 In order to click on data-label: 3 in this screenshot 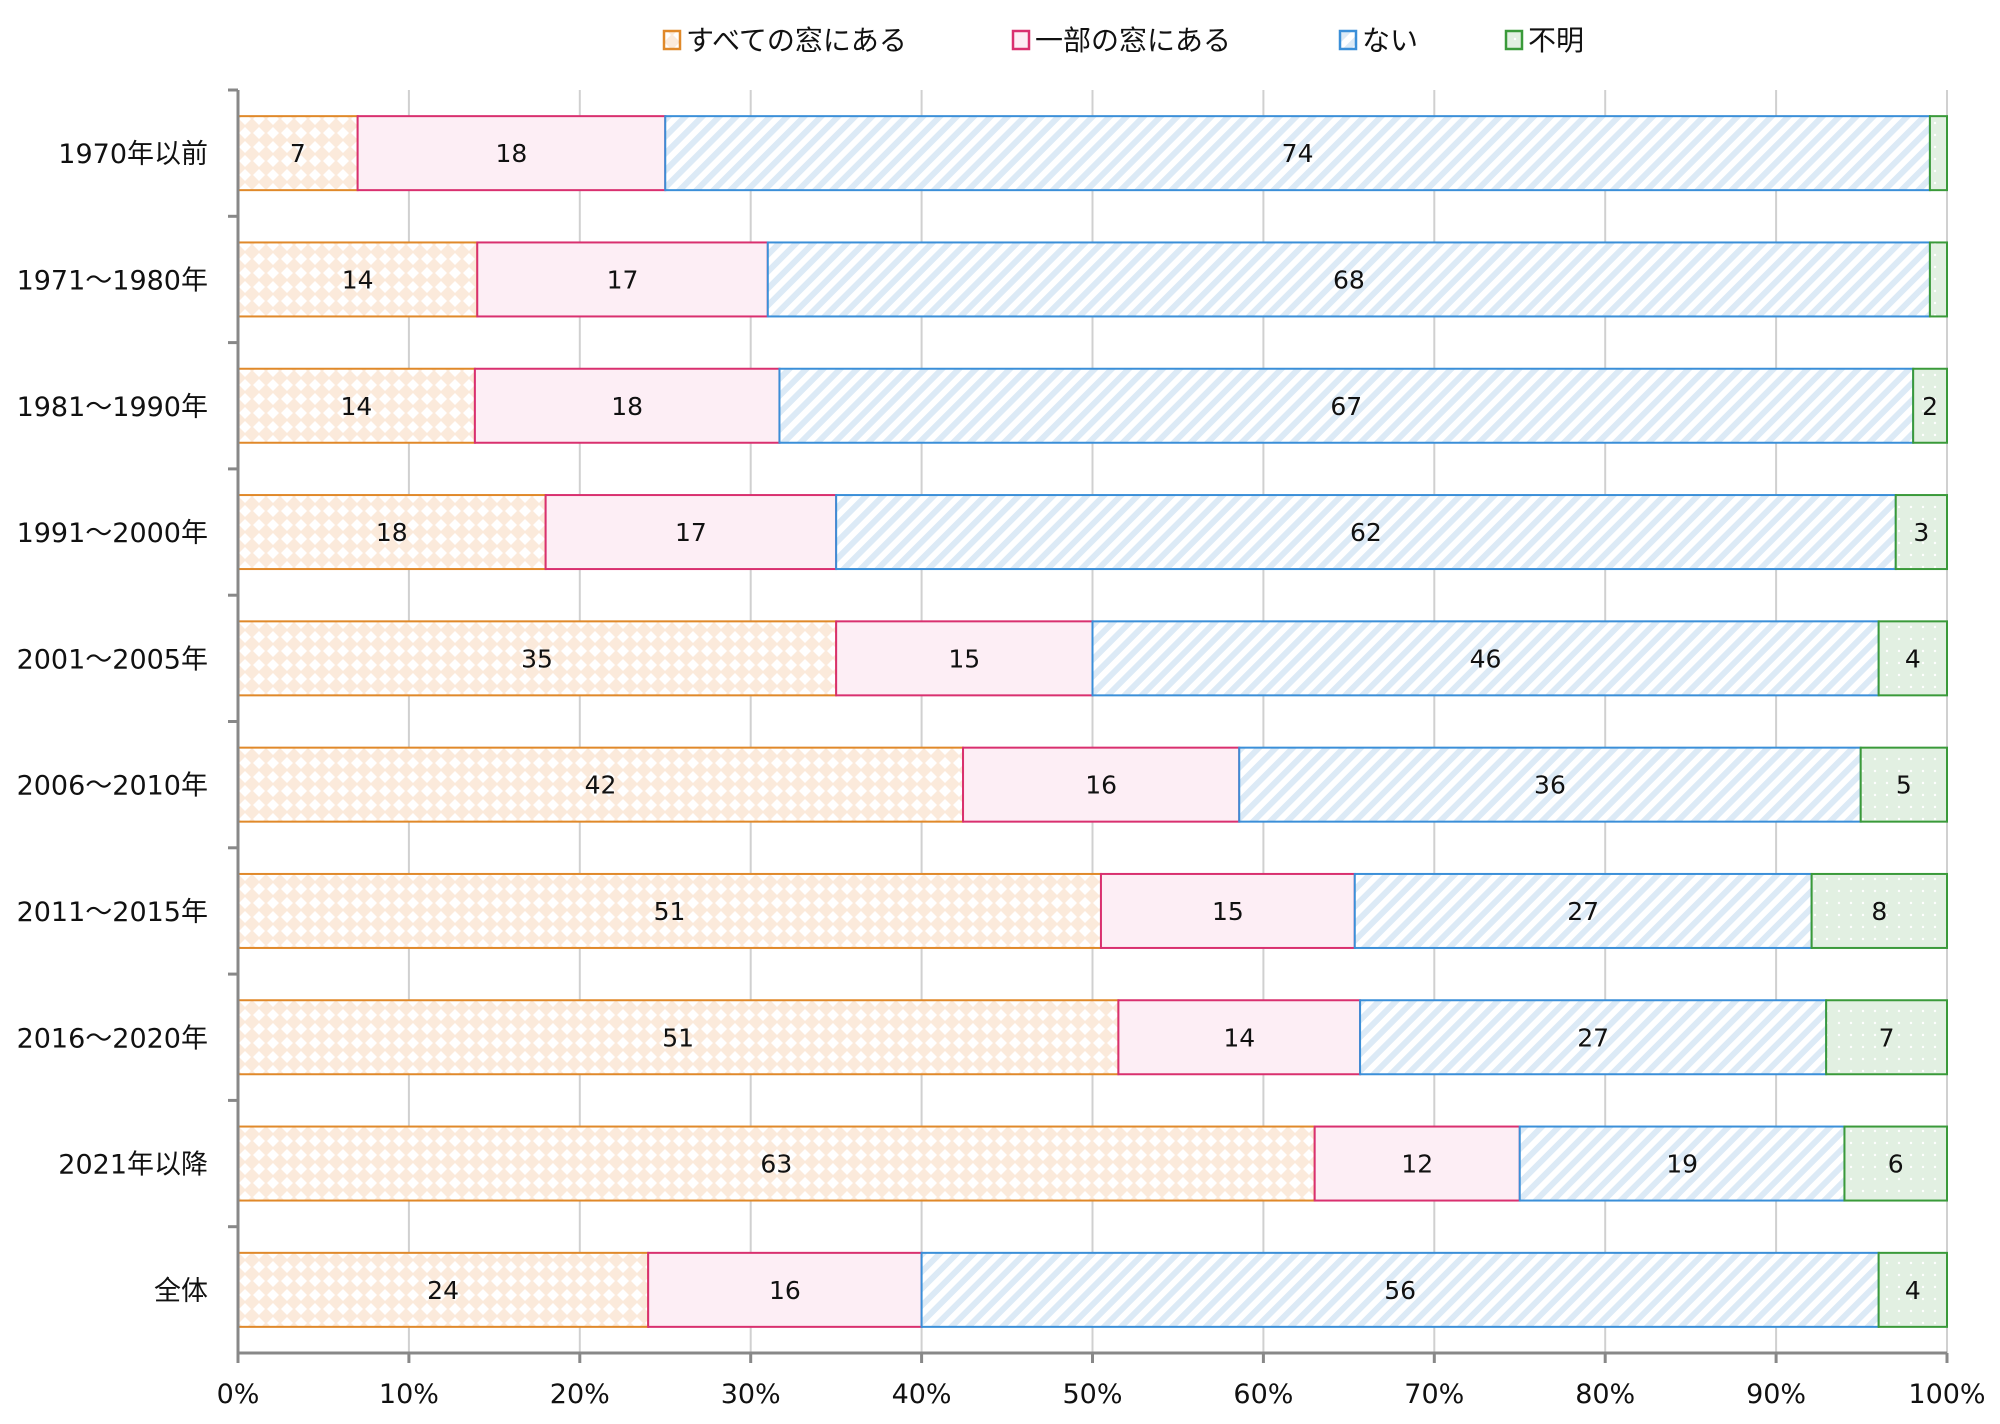, I will do `click(1921, 532)`.